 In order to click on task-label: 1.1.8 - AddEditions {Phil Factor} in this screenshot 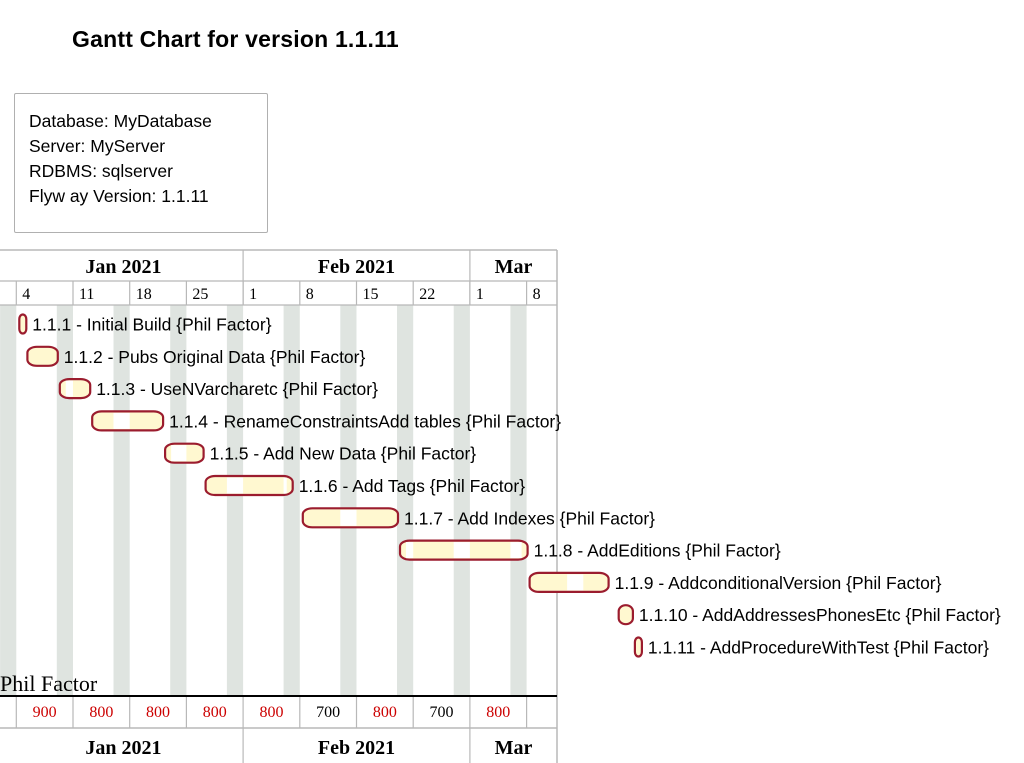, I will do `click(657, 551)`.